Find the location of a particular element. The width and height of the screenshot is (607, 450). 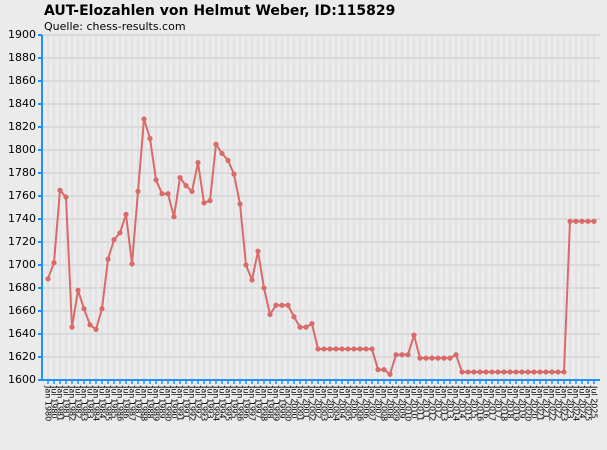

x-tick-label: Jul 2024 is located at coordinates (582, 402).